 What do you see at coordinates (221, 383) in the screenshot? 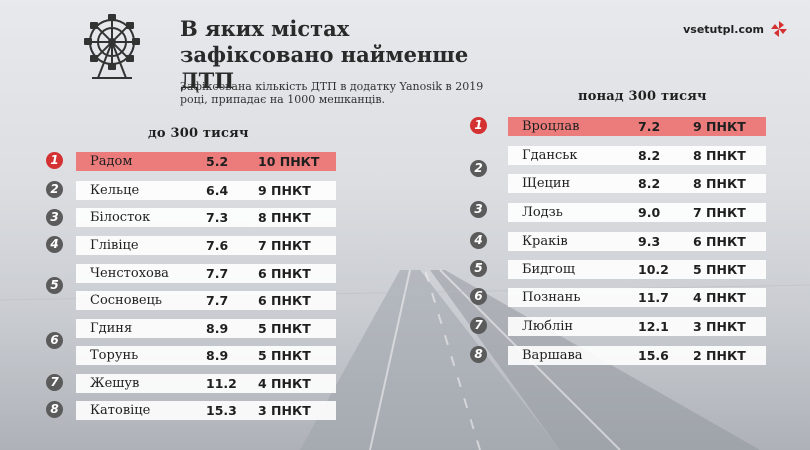
I see `accident-rate: 11.2` at bounding box center [221, 383].